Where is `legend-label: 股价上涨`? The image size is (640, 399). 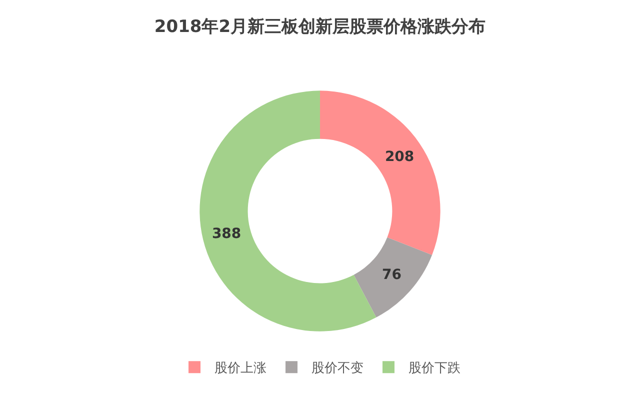
legend-label: 股价上涨 is located at coordinates (240, 368).